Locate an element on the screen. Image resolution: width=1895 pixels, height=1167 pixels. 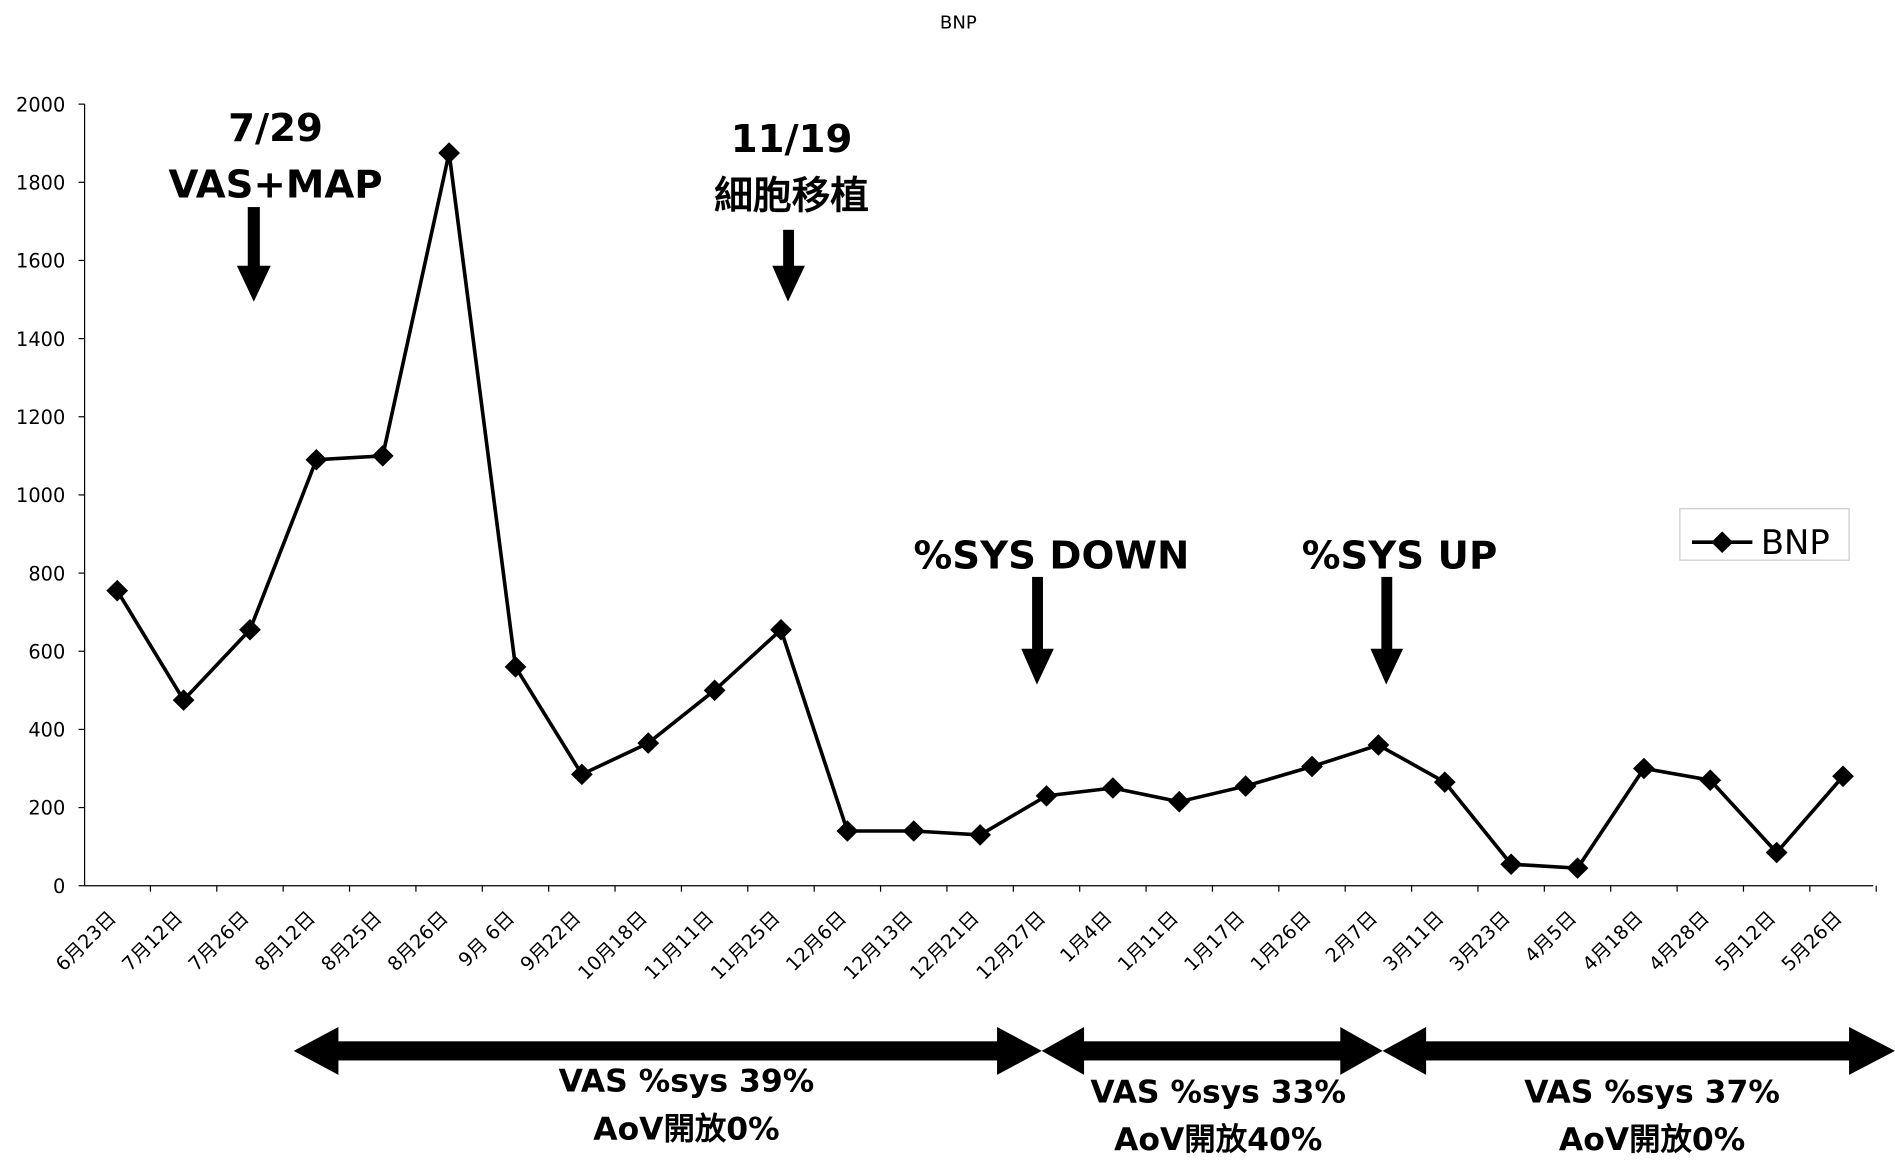
x-tick-label: 8月12日 is located at coordinates (285, 941).